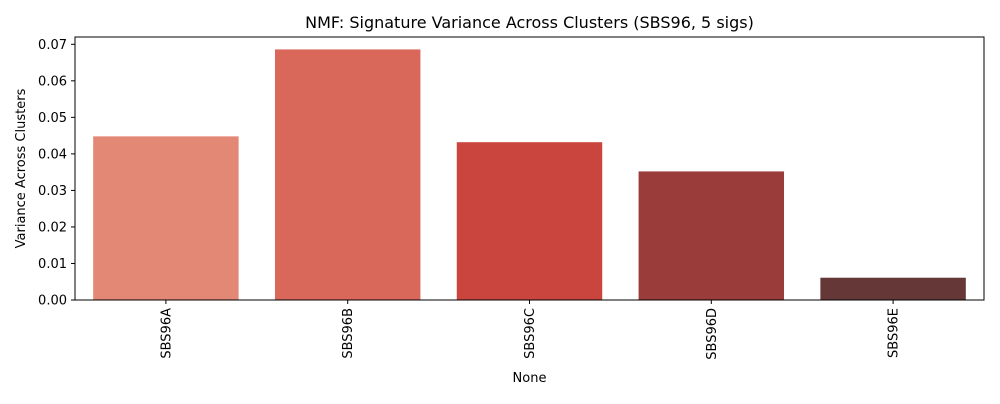 The width and height of the screenshot is (1000, 404). What do you see at coordinates (529, 221) in the screenshot?
I see `bar-sbs96c` at bounding box center [529, 221].